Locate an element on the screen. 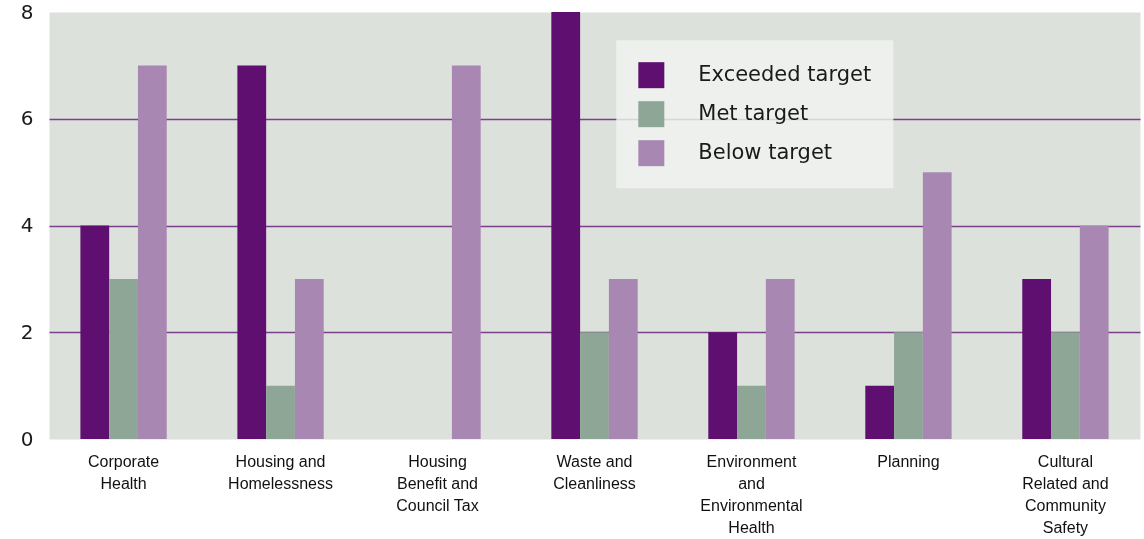 The image size is (1144, 539). x-tick-label: Cultural Related and Community Safety is located at coordinates (1065, 494).